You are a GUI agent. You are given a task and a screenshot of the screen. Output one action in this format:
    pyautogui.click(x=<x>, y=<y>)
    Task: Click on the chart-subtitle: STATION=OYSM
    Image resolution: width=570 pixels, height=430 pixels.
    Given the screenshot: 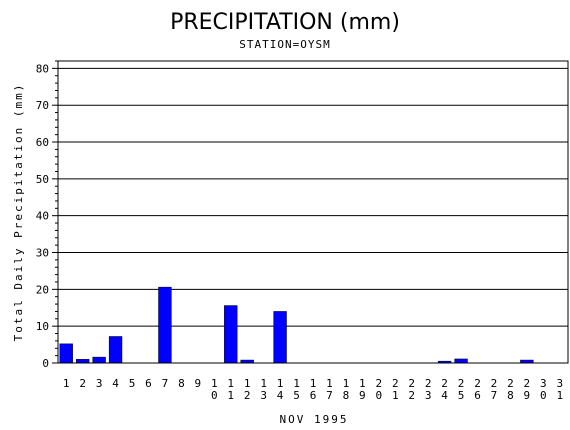 What is the action you would take?
    pyautogui.click(x=284, y=44)
    